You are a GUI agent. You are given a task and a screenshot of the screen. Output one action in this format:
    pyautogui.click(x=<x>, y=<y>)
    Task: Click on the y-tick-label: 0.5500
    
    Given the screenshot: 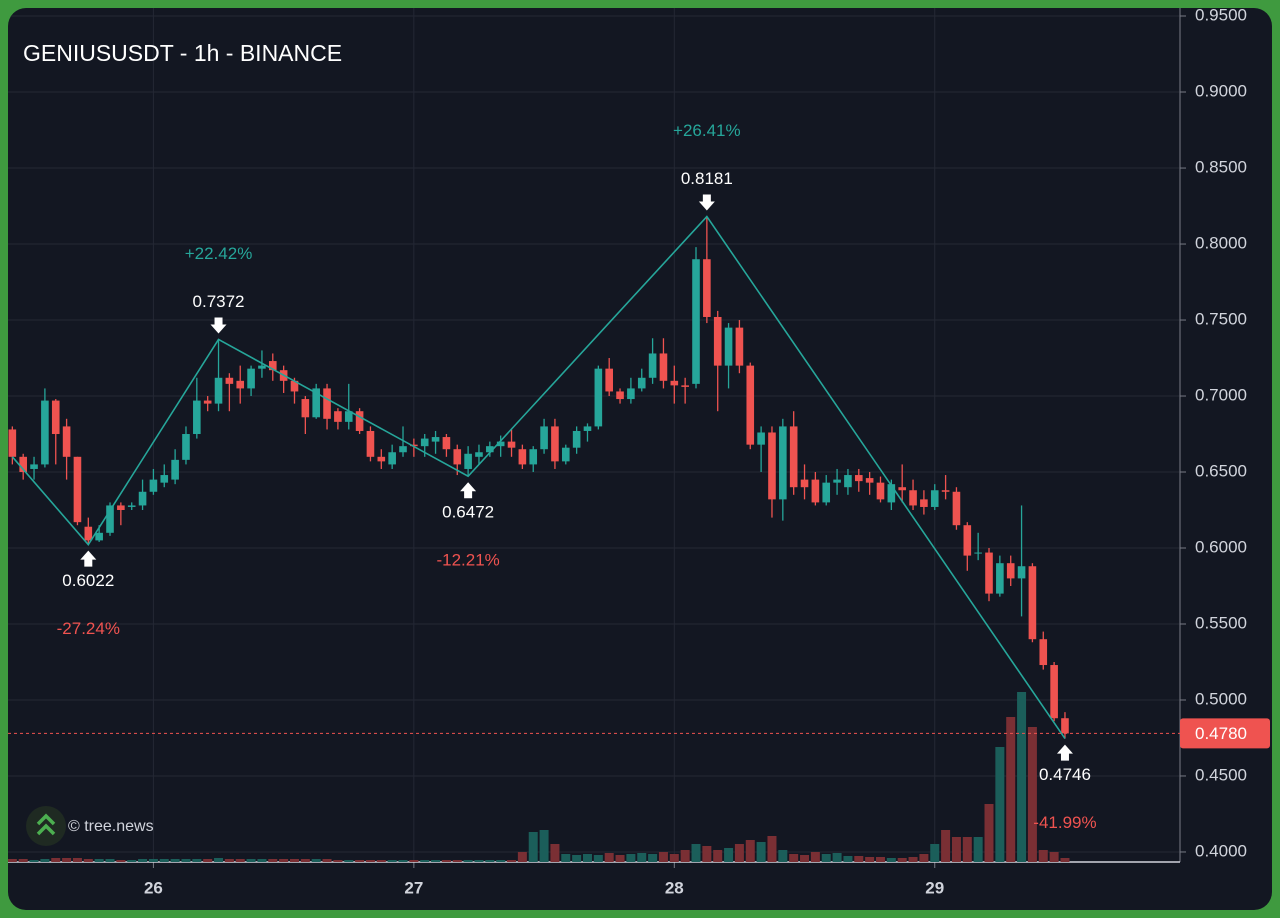 What is the action you would take?
    pyautogui.click(x=1221, y=622)
    